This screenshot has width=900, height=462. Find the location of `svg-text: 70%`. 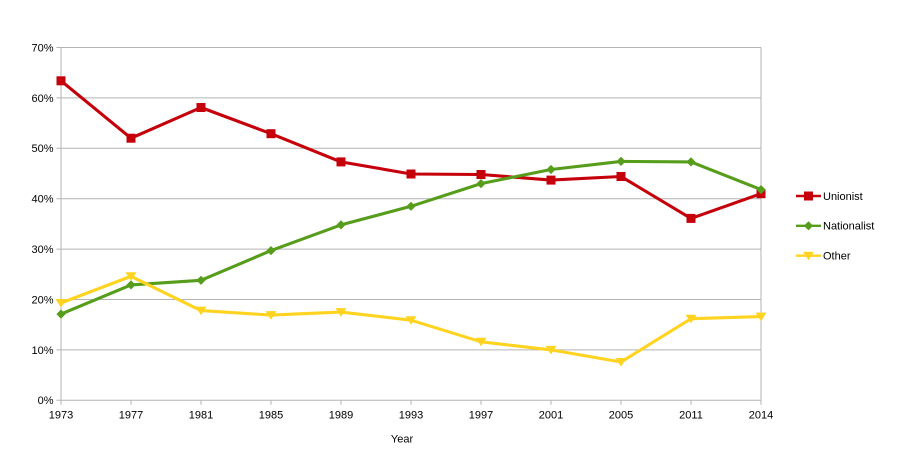

svg-text: 70% is located at coordinates (42, 48).